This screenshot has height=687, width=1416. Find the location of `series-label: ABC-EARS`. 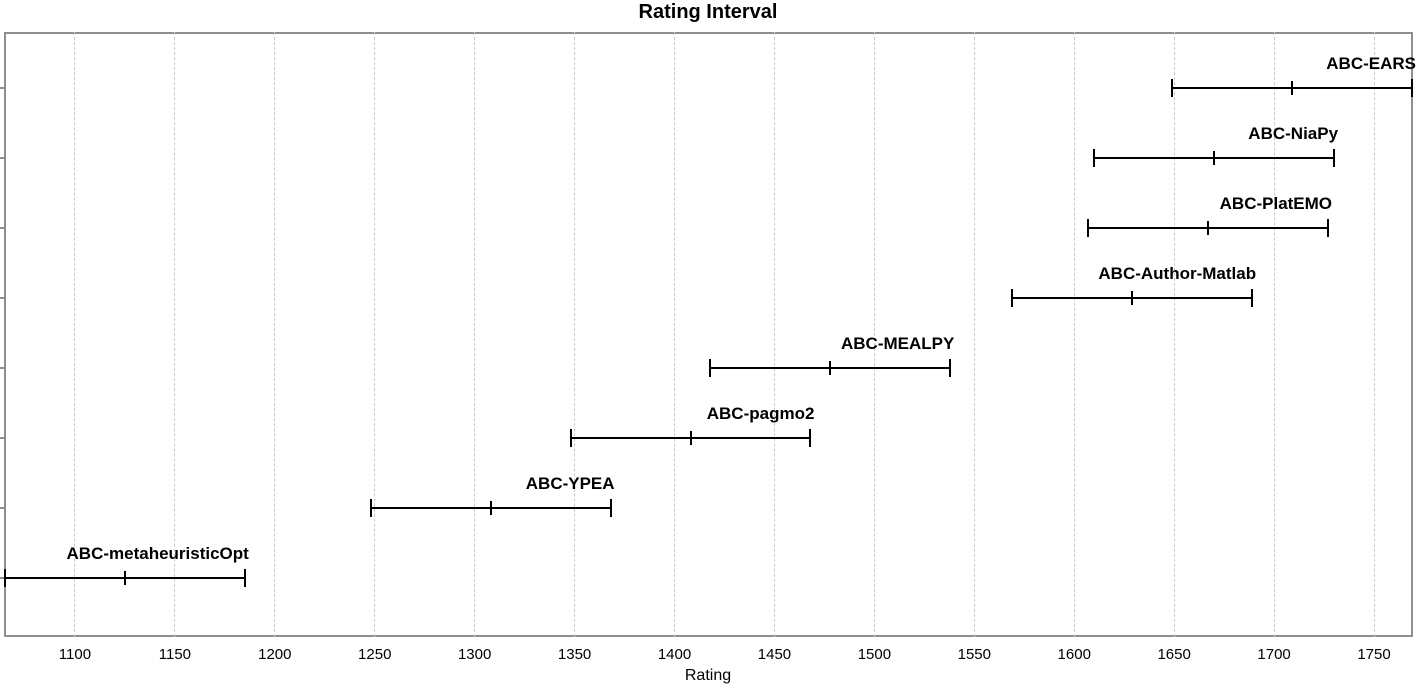

series-label: ABC-EARS is located at coordinates (1371, 63).